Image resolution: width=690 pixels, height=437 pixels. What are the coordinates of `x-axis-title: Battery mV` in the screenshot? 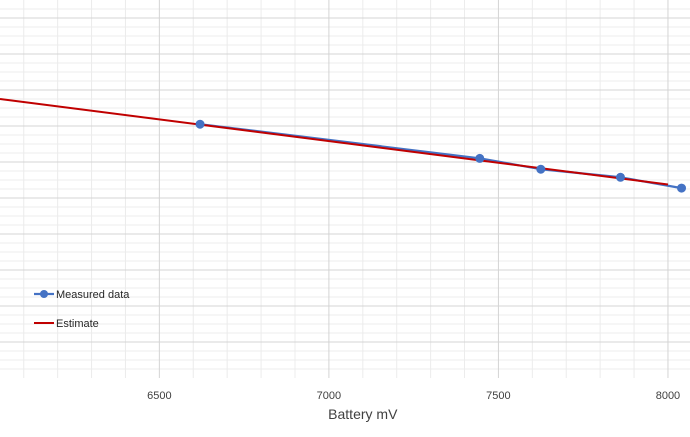 It's located at (363, 414).